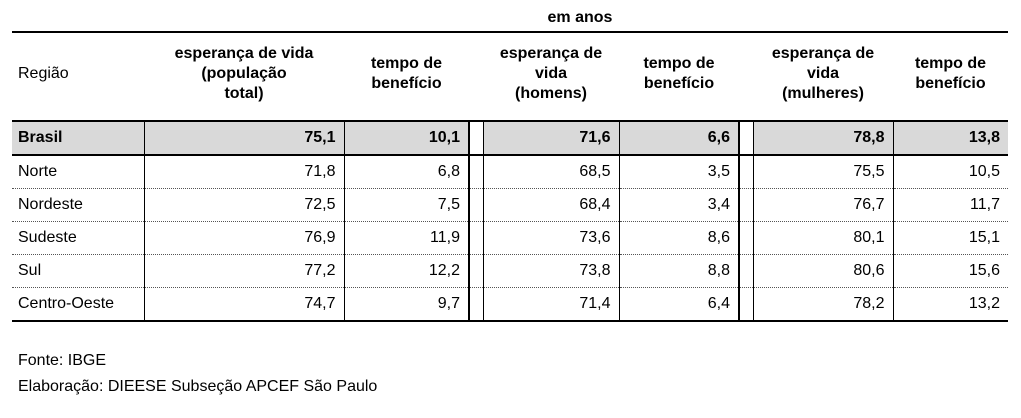  I want to click on value-cell-hom-esp: 68,5, so click(550, 172).